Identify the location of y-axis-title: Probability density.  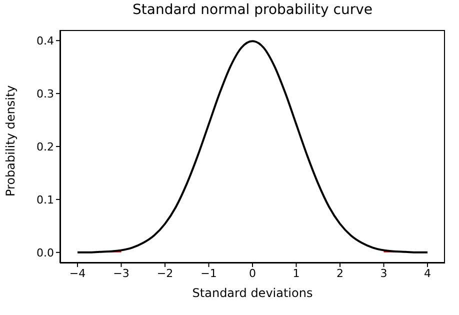
(10, 140).